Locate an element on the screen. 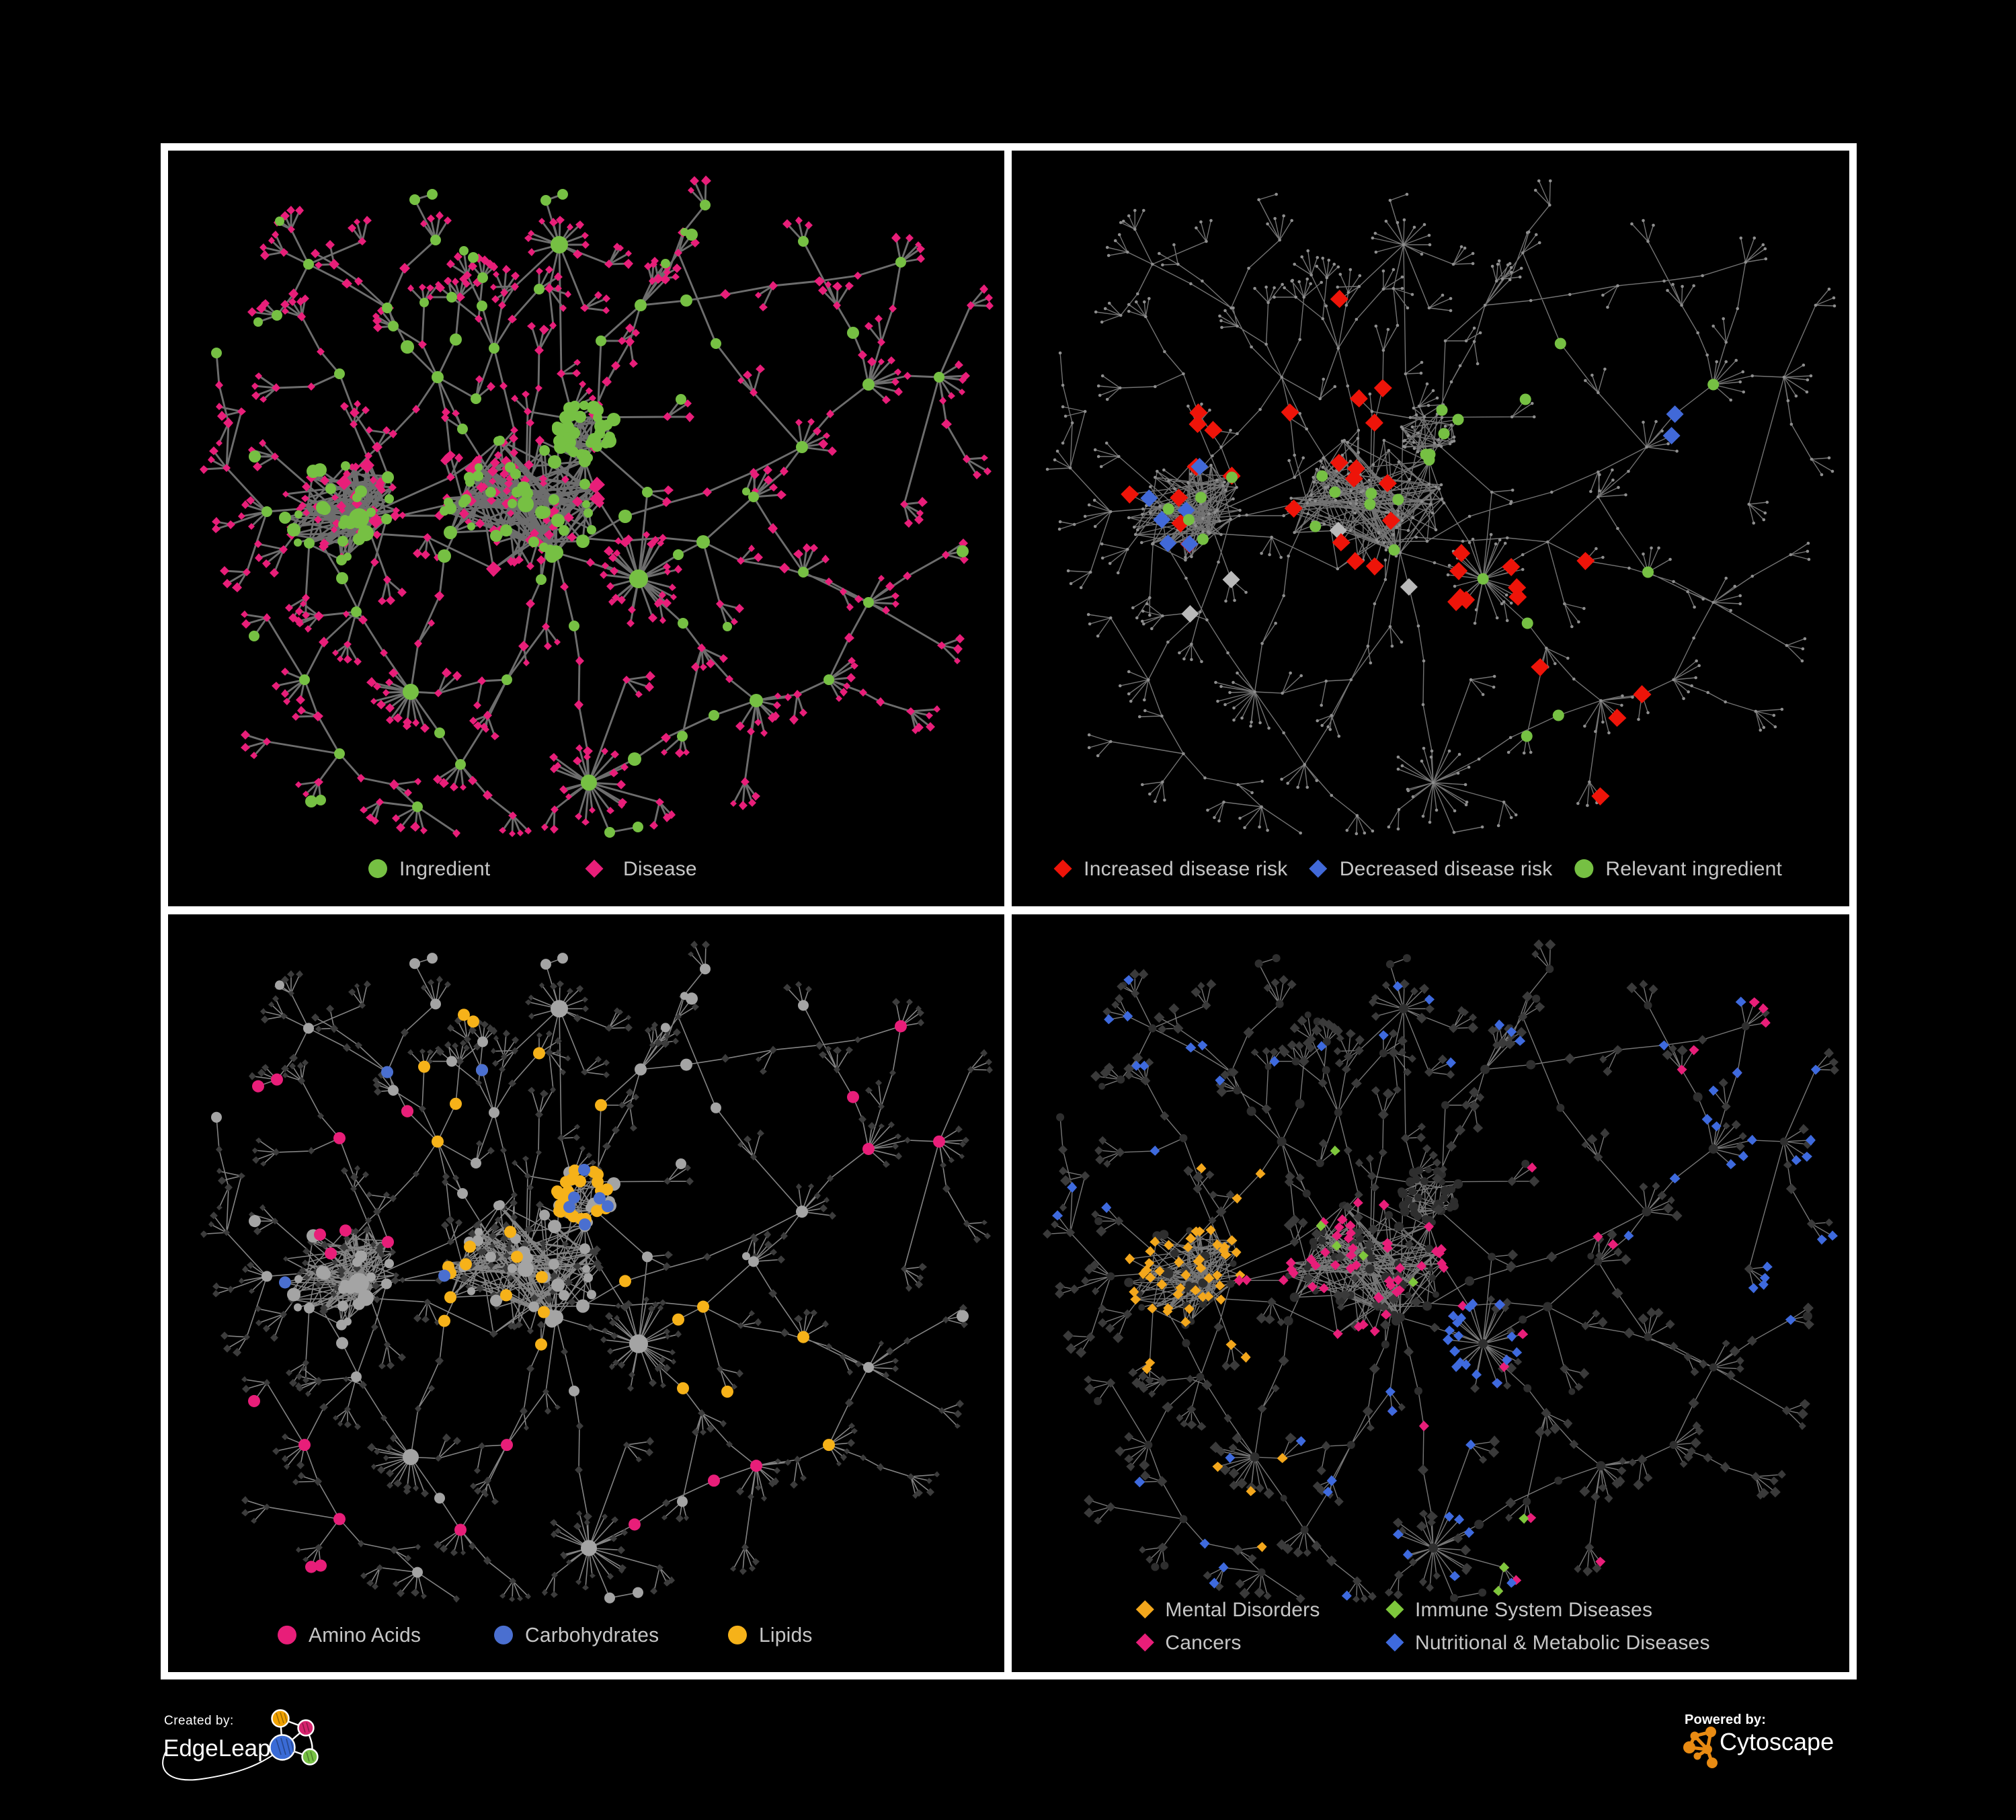 This screenshot has height=1820, width=2016. svg-text: Powered by: is located at coordinates (1725, 1719).